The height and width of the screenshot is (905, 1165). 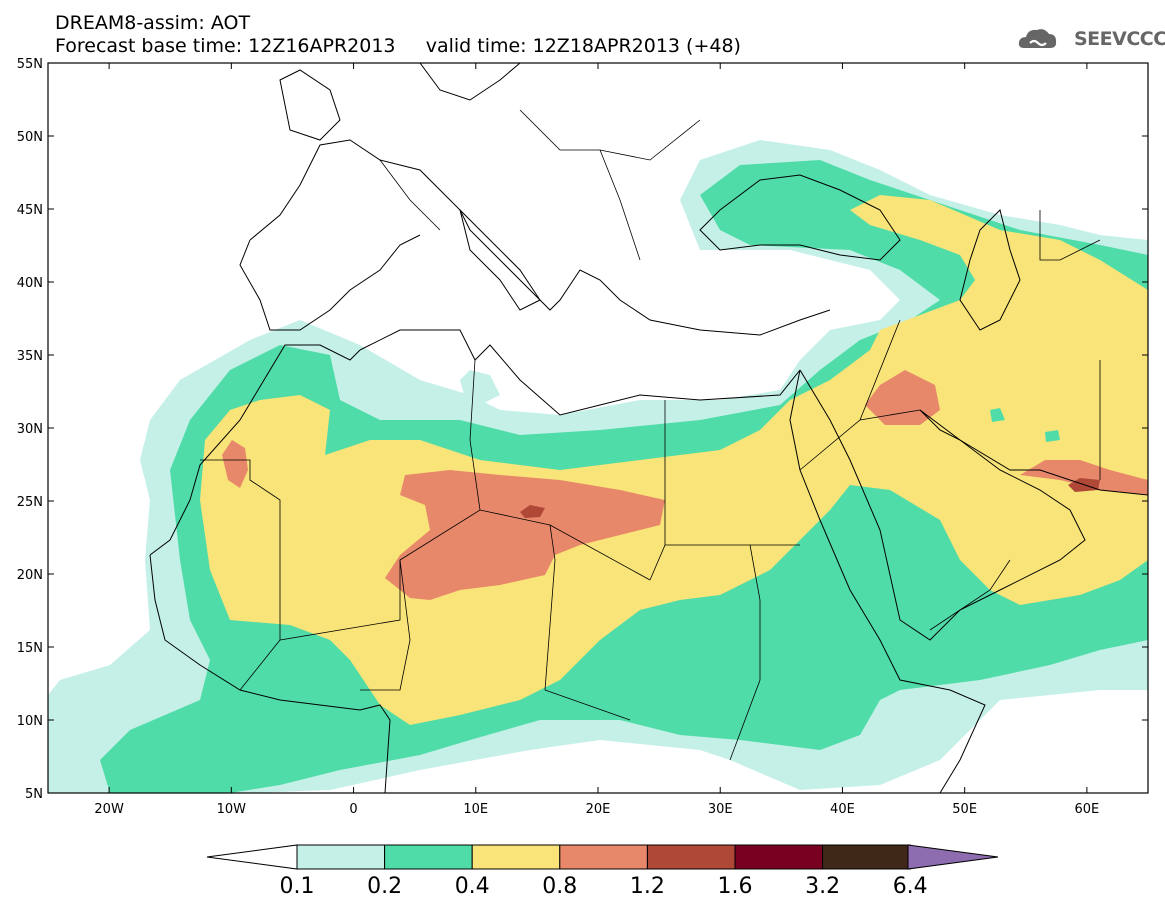 What do you see at coordinates (990, 270) in the screenshot?
I see `coastline-caspian` at bounding box center [990, 270].